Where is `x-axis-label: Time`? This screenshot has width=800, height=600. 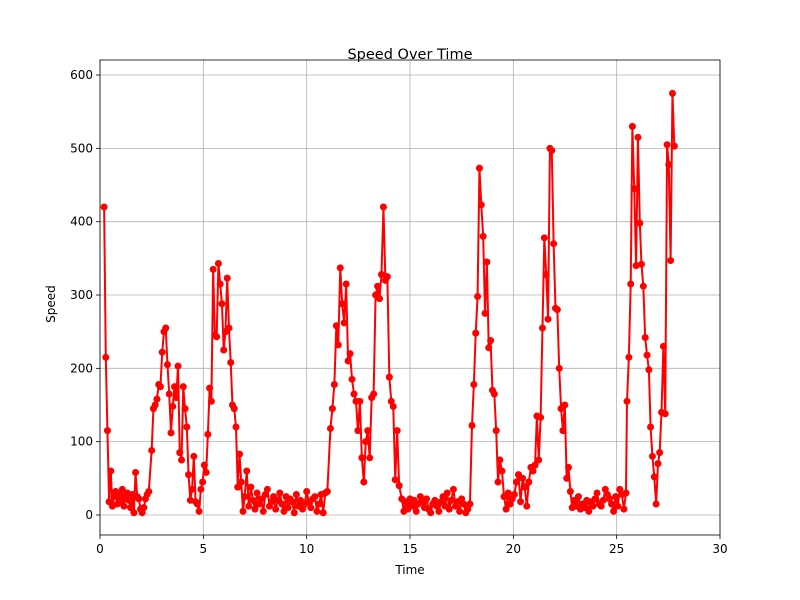 x-axis-label: Time is located at coordinates (409, 570).